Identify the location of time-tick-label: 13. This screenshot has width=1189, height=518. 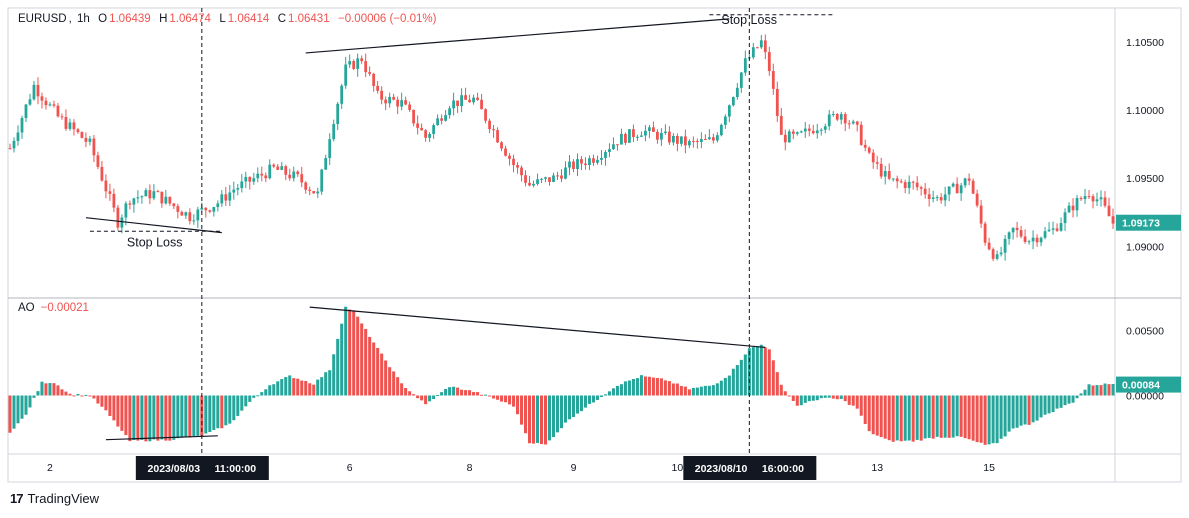
(877, 468).